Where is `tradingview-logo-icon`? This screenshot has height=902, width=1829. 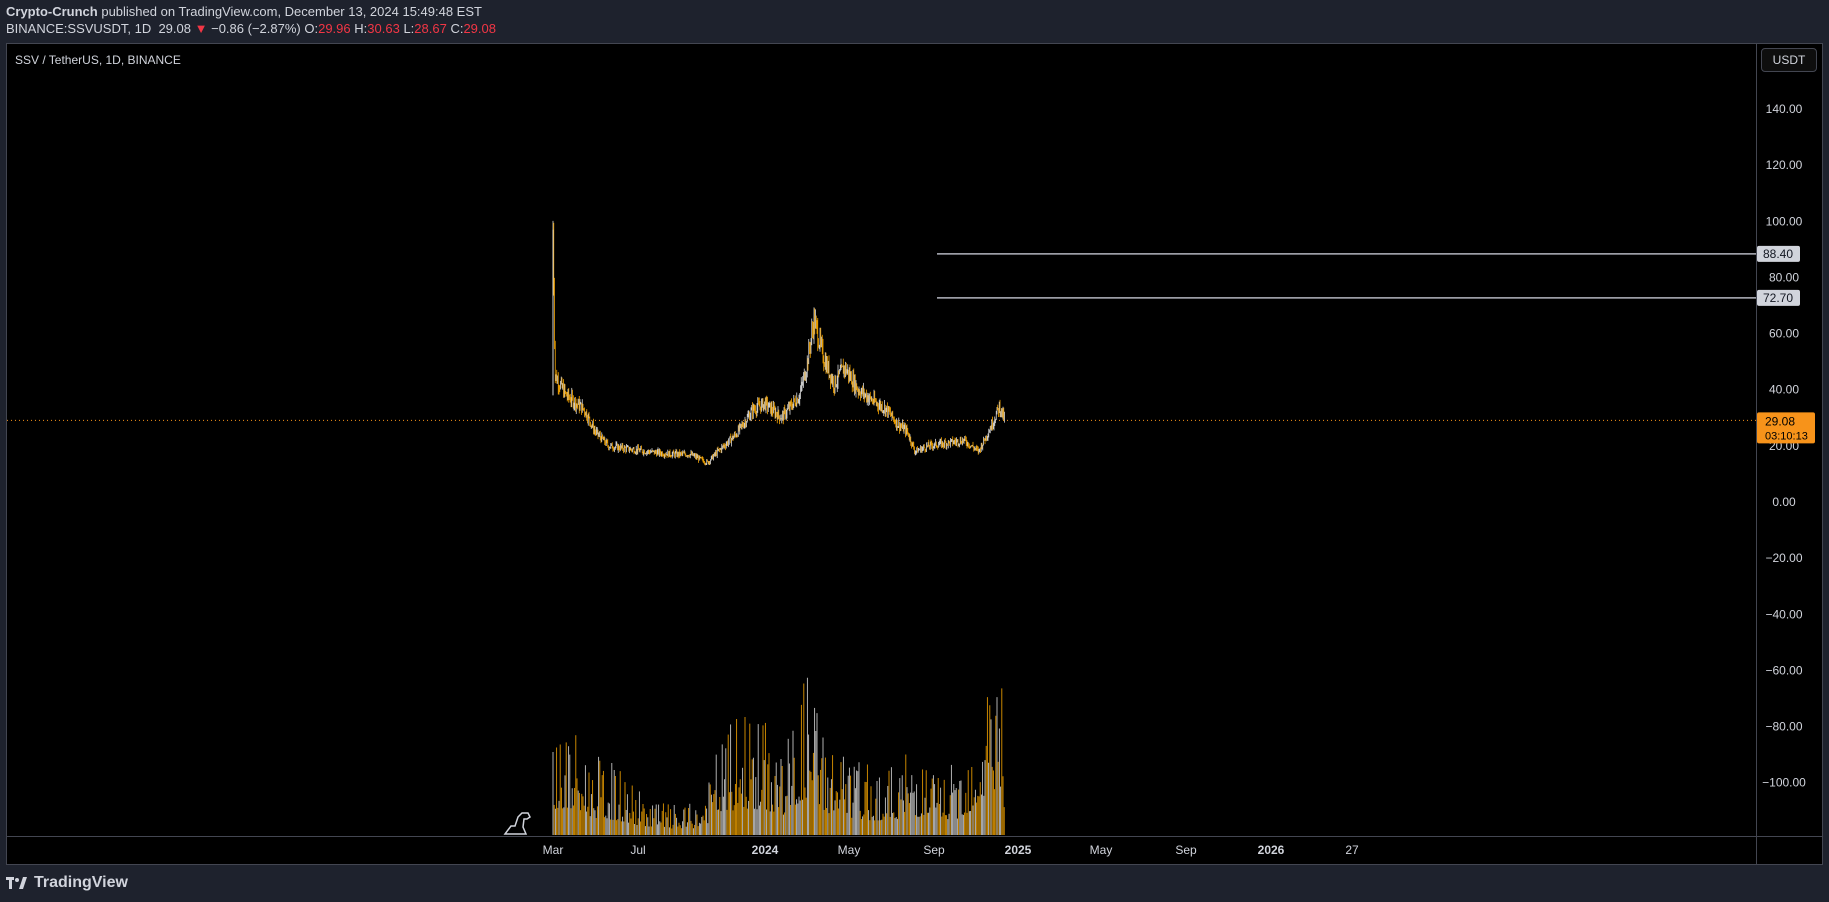
tradingview-logo-icon is located at coordinates (16, 883).